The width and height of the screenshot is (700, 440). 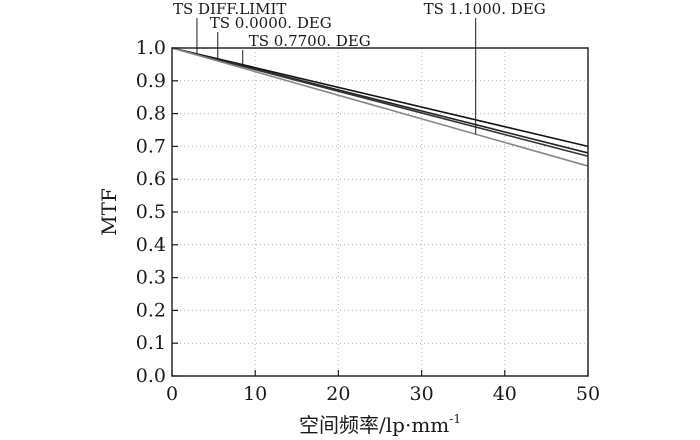 I want to click on x-tick-label: 0, so click(x=172, y=394).